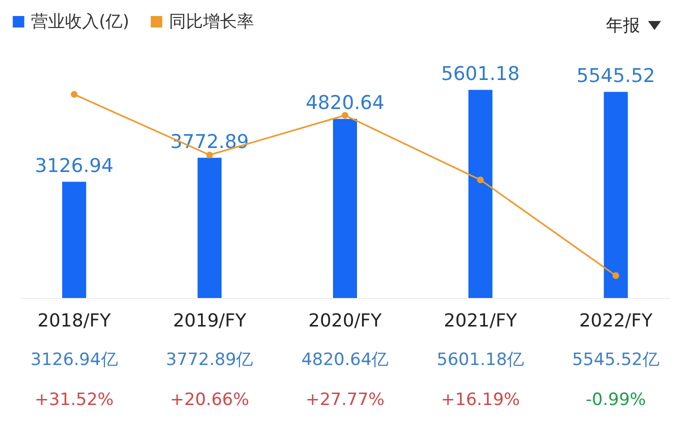  What do you see at coordinates (480, 360) in the screenshot?
I see `text: 5601.18亿` at bounding box center [480, 360].